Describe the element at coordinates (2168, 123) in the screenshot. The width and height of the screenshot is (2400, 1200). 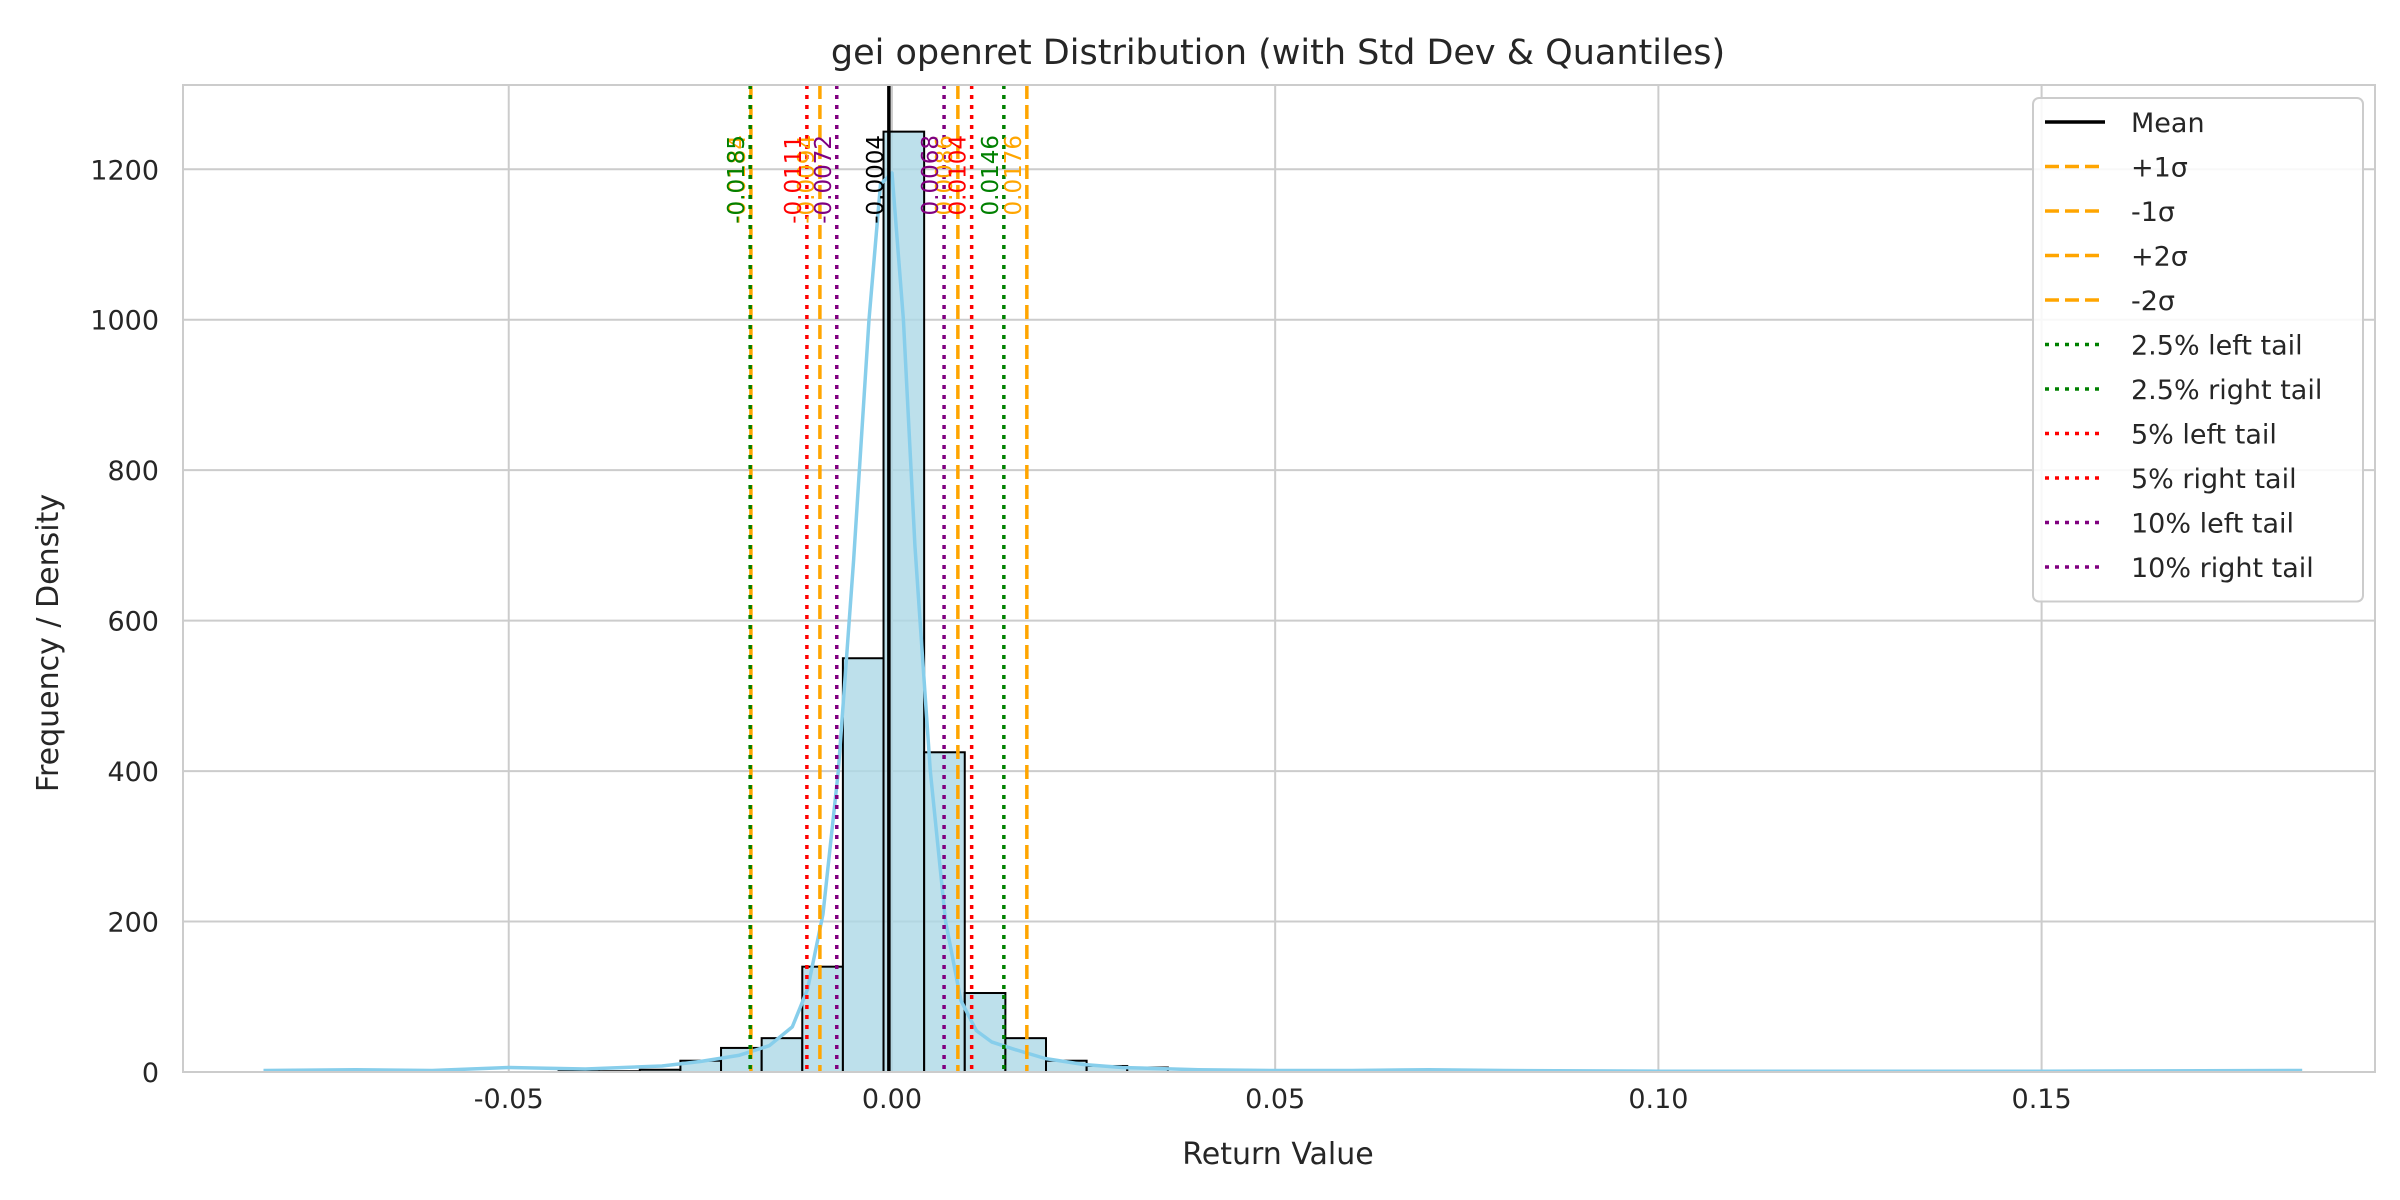
I see `legend-item-label: Mean` at that location.